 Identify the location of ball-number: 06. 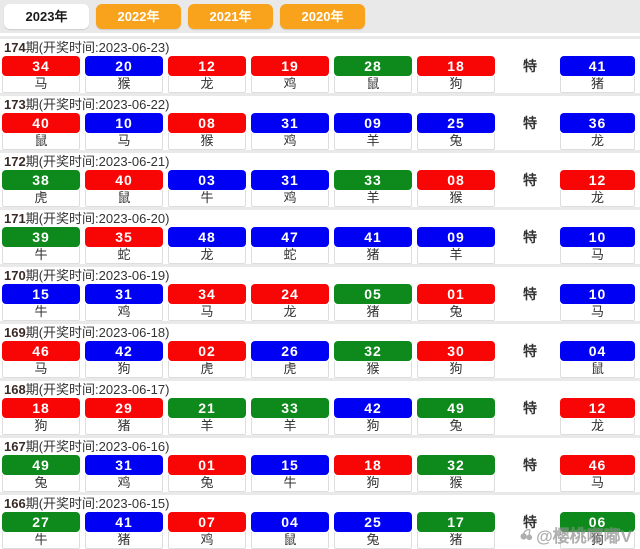
(597, 522).